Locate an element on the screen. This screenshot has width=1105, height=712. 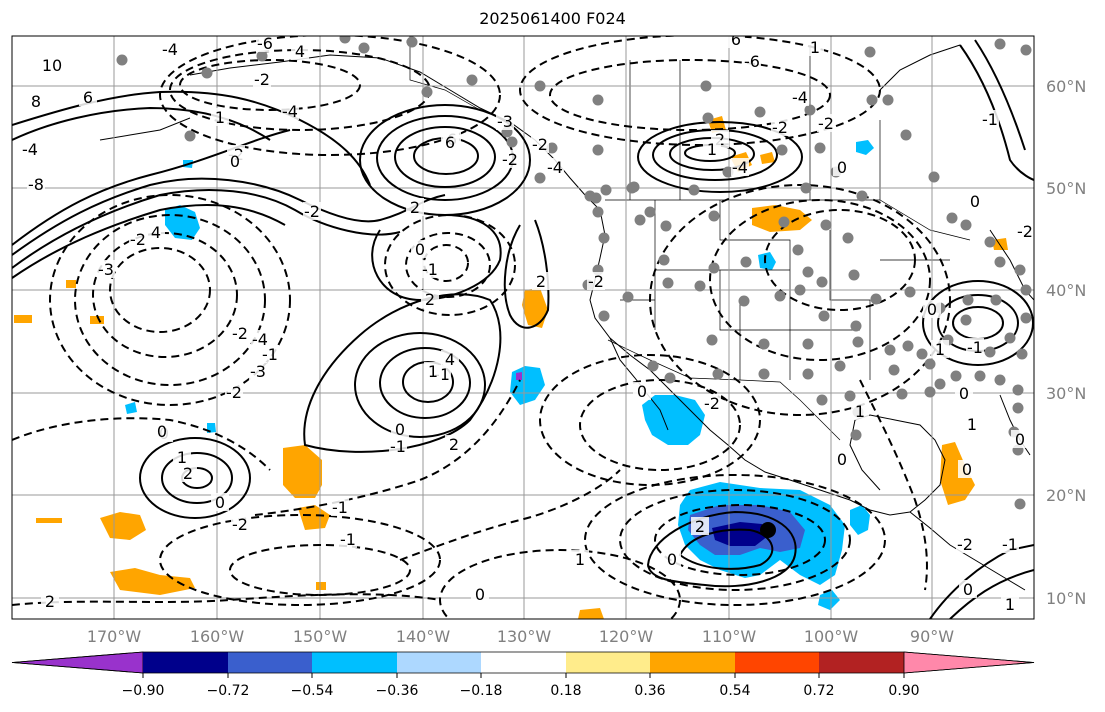
lon-label-110w: 110°W is located at coordinates (729, 636).